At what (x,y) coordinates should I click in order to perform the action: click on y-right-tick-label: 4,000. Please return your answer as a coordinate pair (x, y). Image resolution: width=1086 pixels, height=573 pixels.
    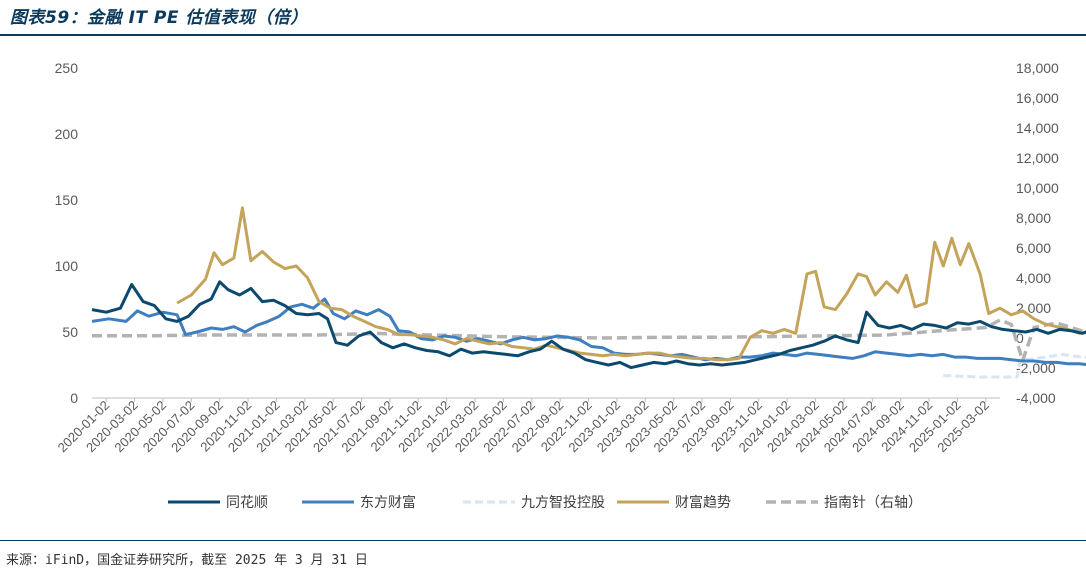
    Looking at the image, I should click on (1033, 278).